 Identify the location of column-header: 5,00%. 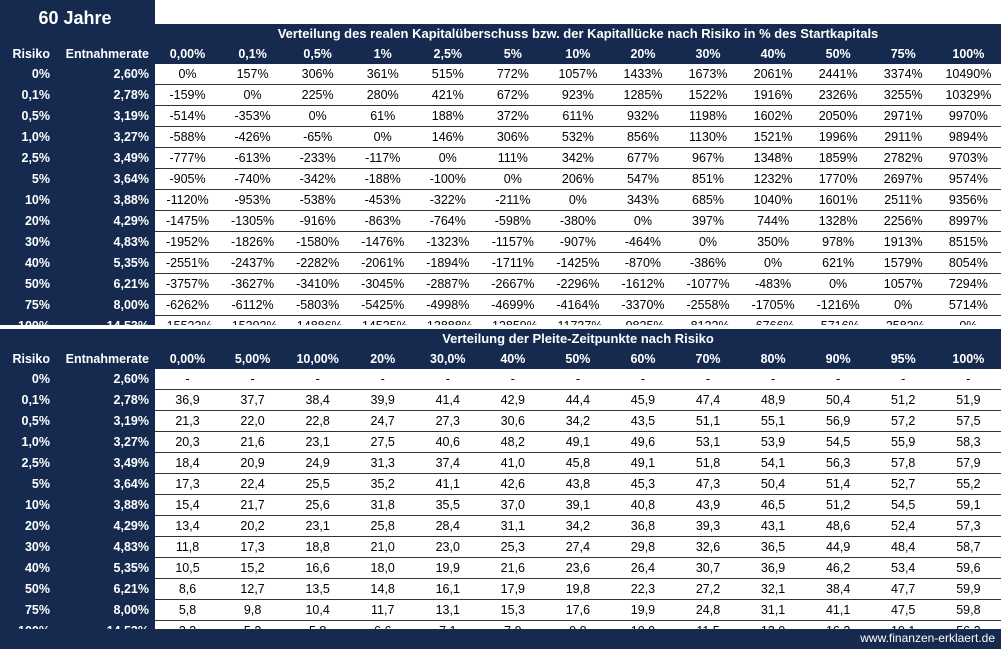
(253, 359).